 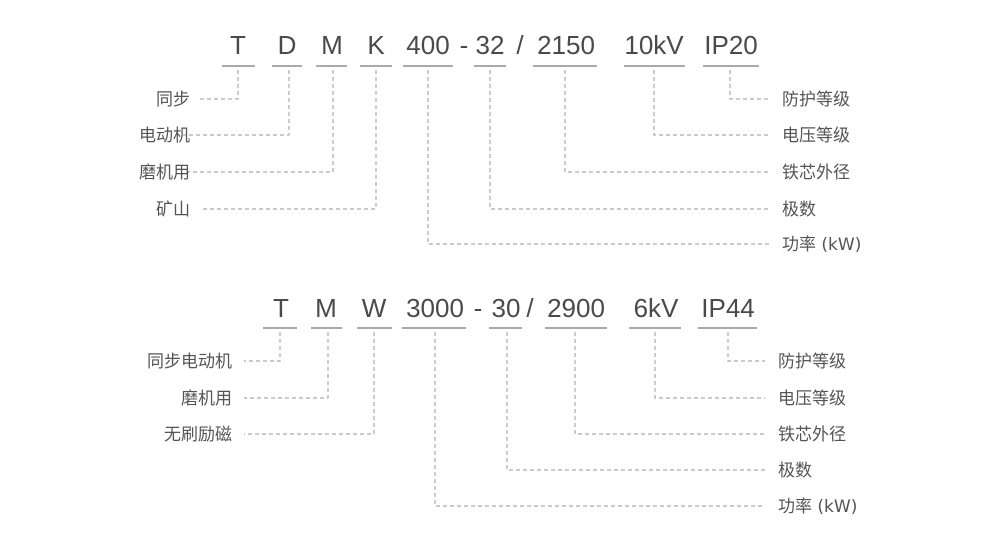 I want to click on code-token: 6kV, so click(x=656, y=308).